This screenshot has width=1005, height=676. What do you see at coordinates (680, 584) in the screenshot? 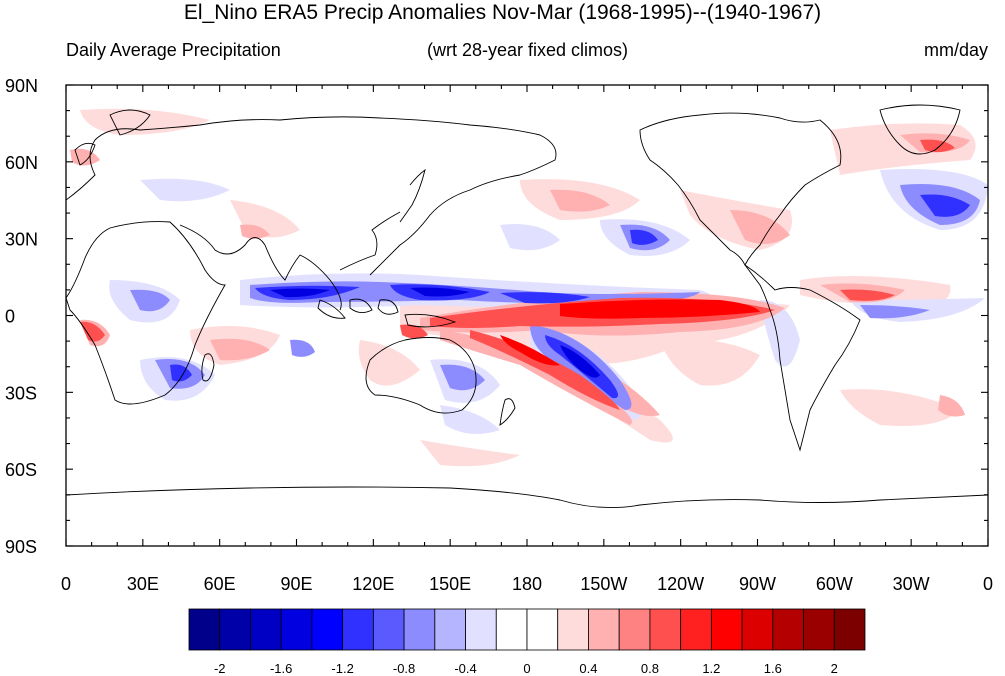
I see `lon-label: 120W` at bounding box center [680, 584].